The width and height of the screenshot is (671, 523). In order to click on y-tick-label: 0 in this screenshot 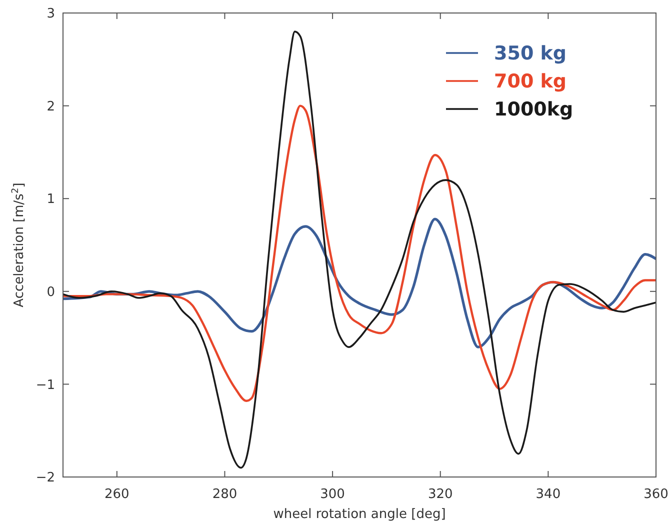, I will do `click(50, 292)`.